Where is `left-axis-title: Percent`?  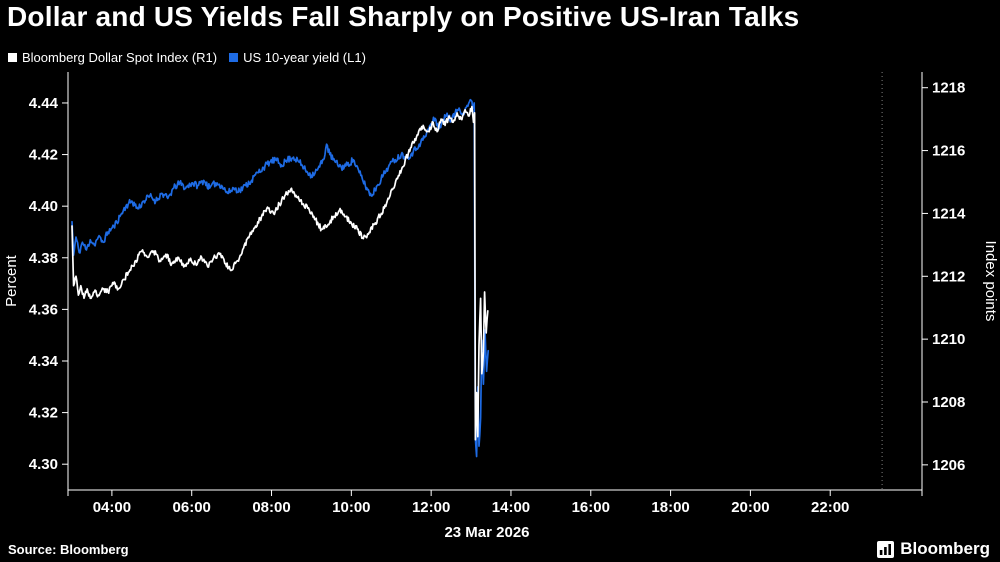
left-axis-title: Percent is located at coordinates (11, 280).